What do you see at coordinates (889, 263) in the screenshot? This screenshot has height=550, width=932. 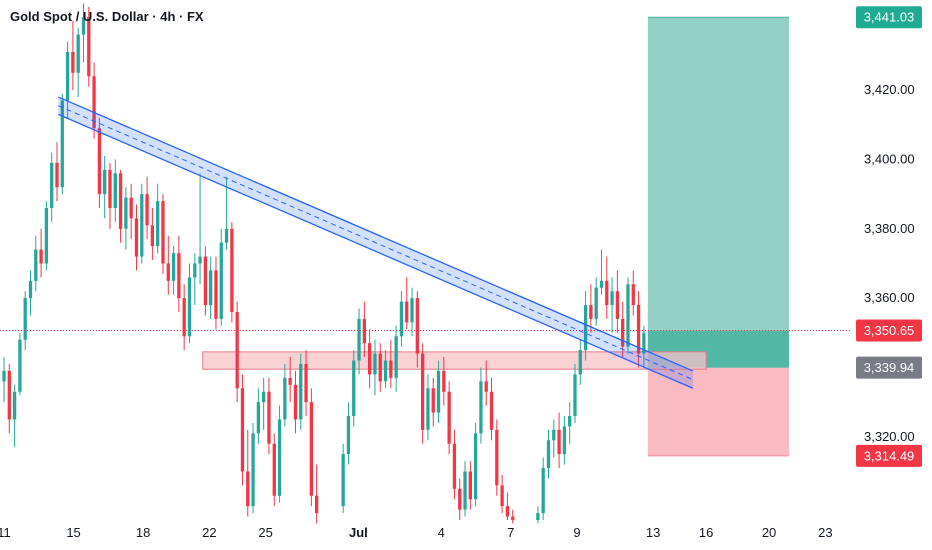 I see `price-axis: 3,420.00 3,400.00 3,380.00 3,360.00 3,320.00` at bounding box center [889, 263].